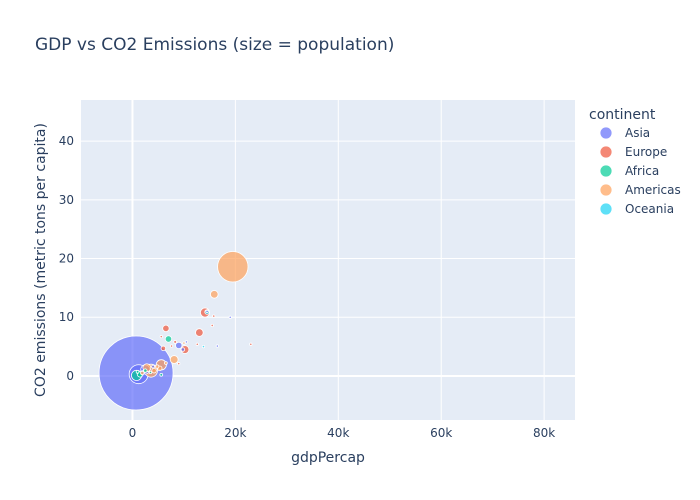 The image size is (700, 500). I want to click on chart-title: GDP vs CO2 Emissions (size = population), so click(214, 45).